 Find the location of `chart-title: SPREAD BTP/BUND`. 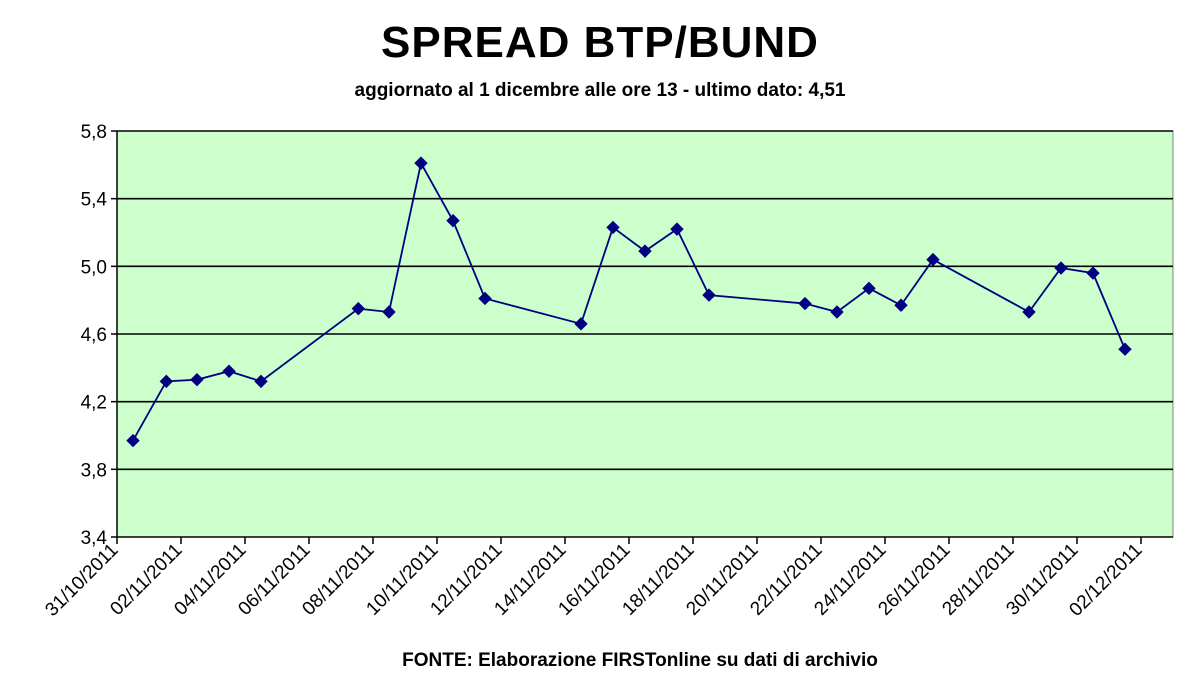

chart-title: SPREAD BTP/BUND is located at coordinates (600, 42).